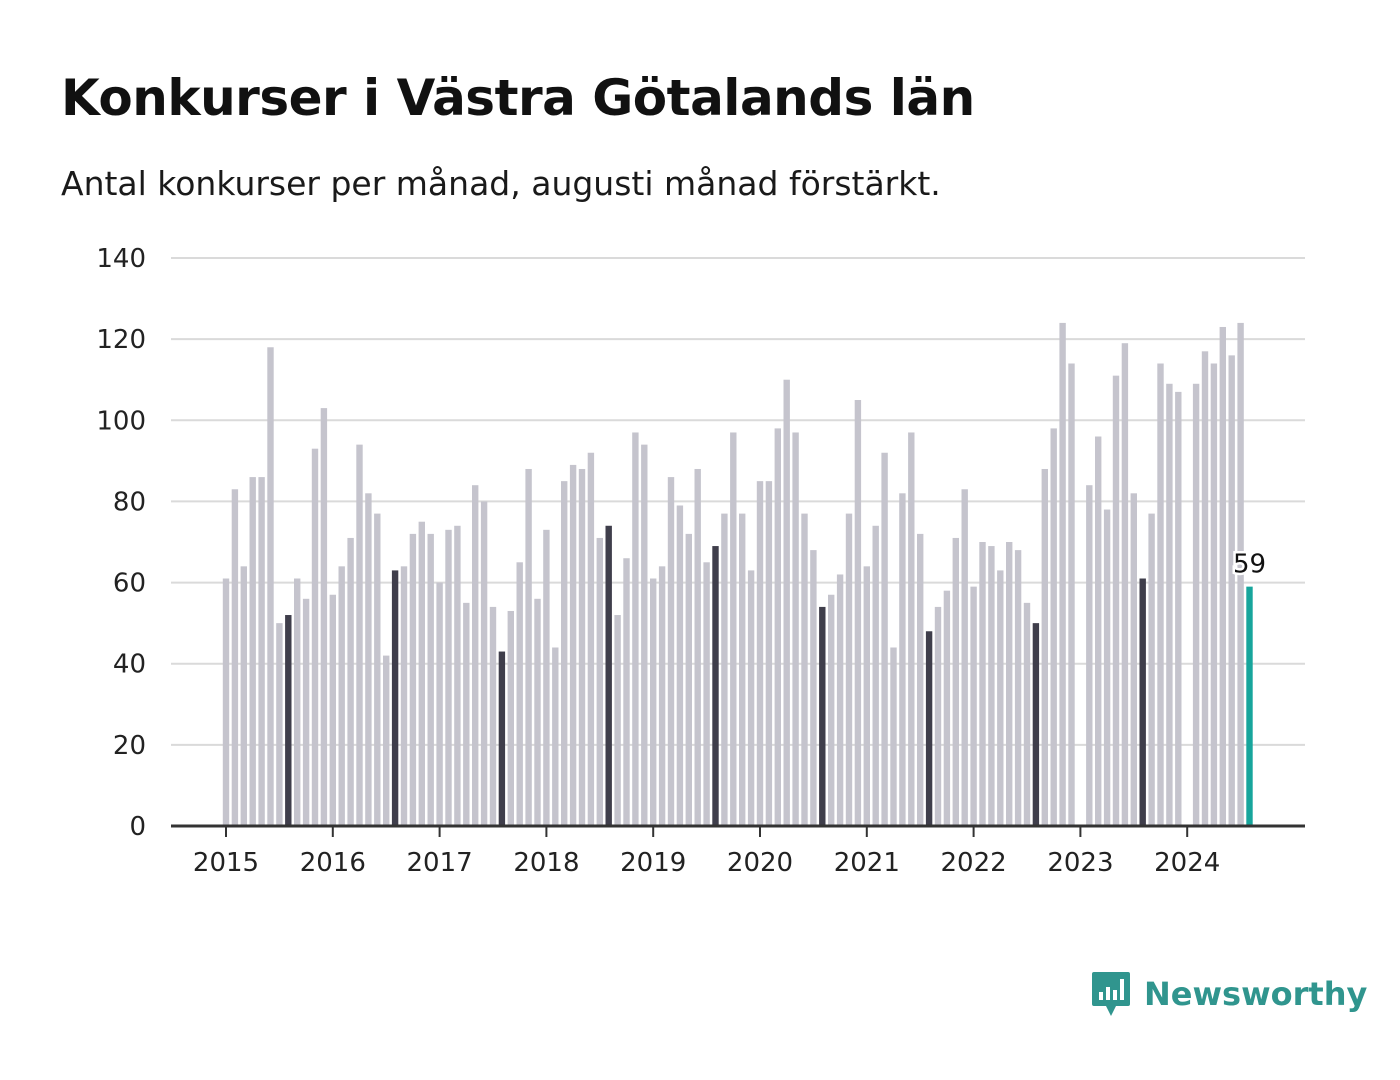 Image resolution: width=1400 pixels, height=1080 pixels. What do you see at coordinates (137, 827) in the screenshot?
I see `y-tick-label: 0` at bounding box center [137, 827].